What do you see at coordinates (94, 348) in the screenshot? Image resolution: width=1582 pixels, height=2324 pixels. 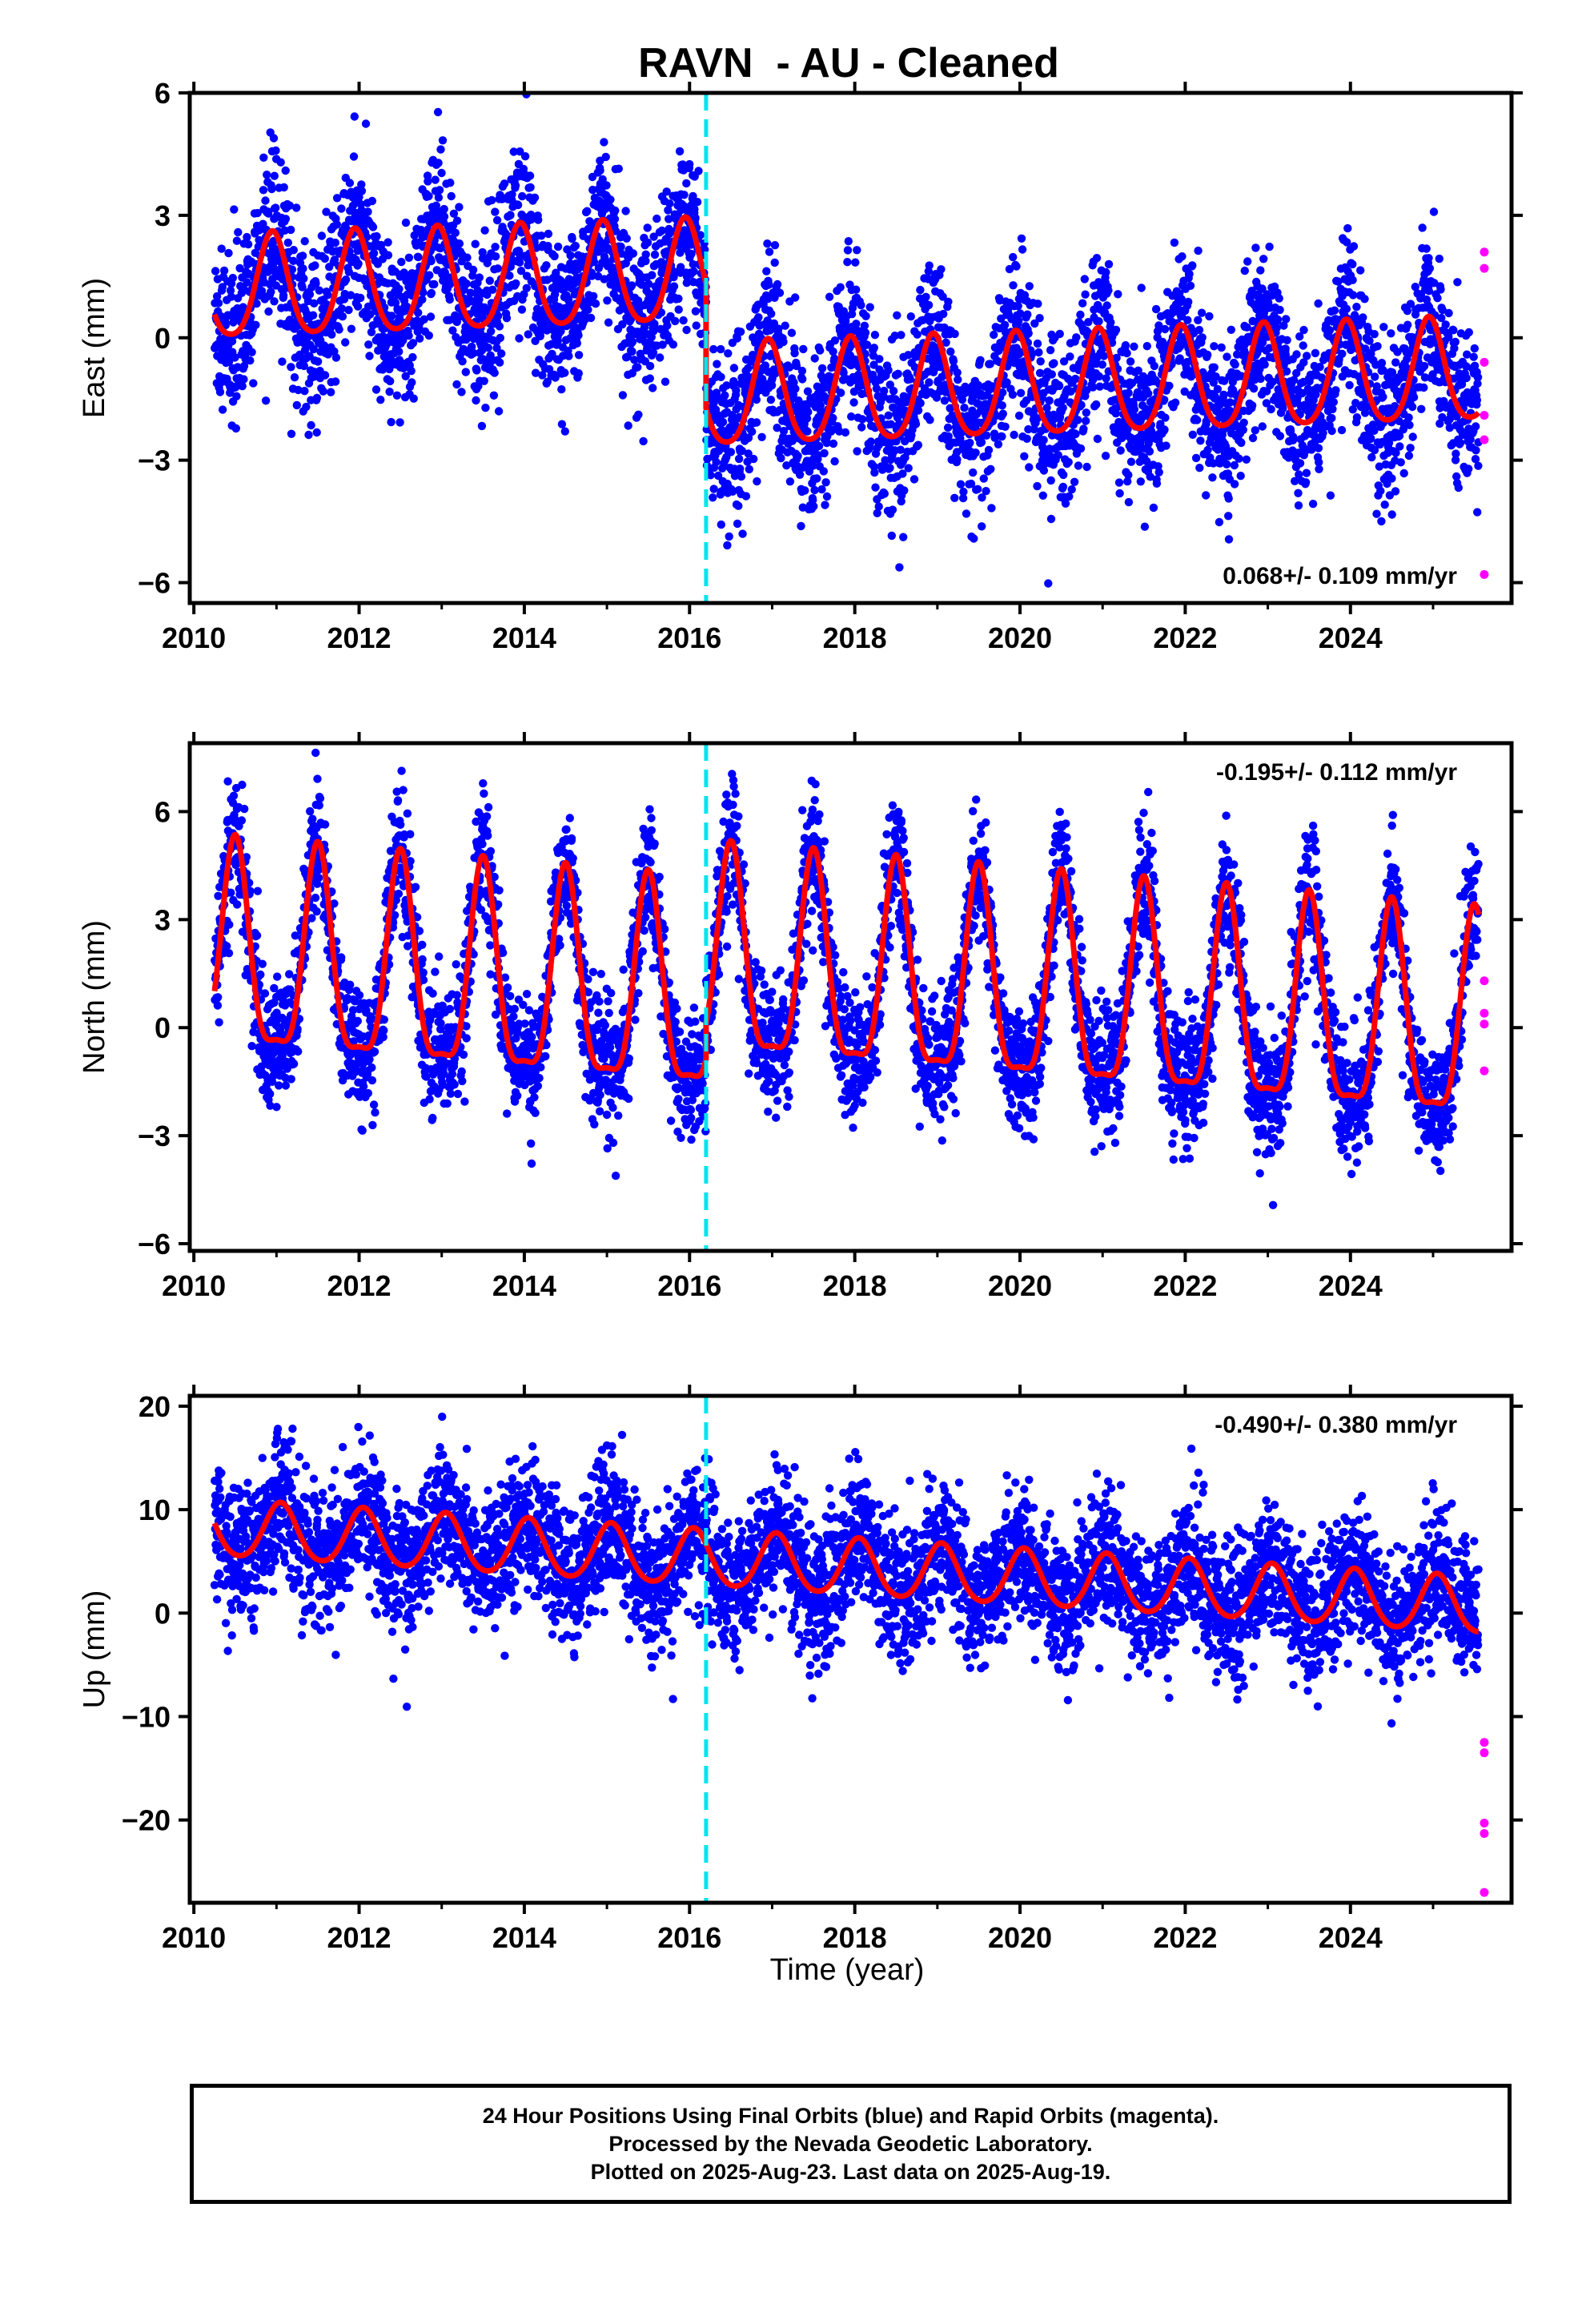 I see `y-axis-label-east: East (mm)` at bounding box center [94, 348].